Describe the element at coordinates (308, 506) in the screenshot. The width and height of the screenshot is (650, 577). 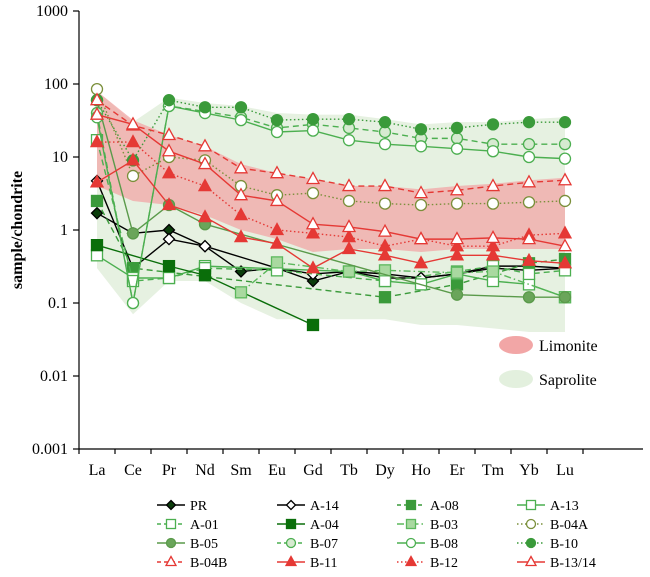
I see `legend-item: A-14` at that location.